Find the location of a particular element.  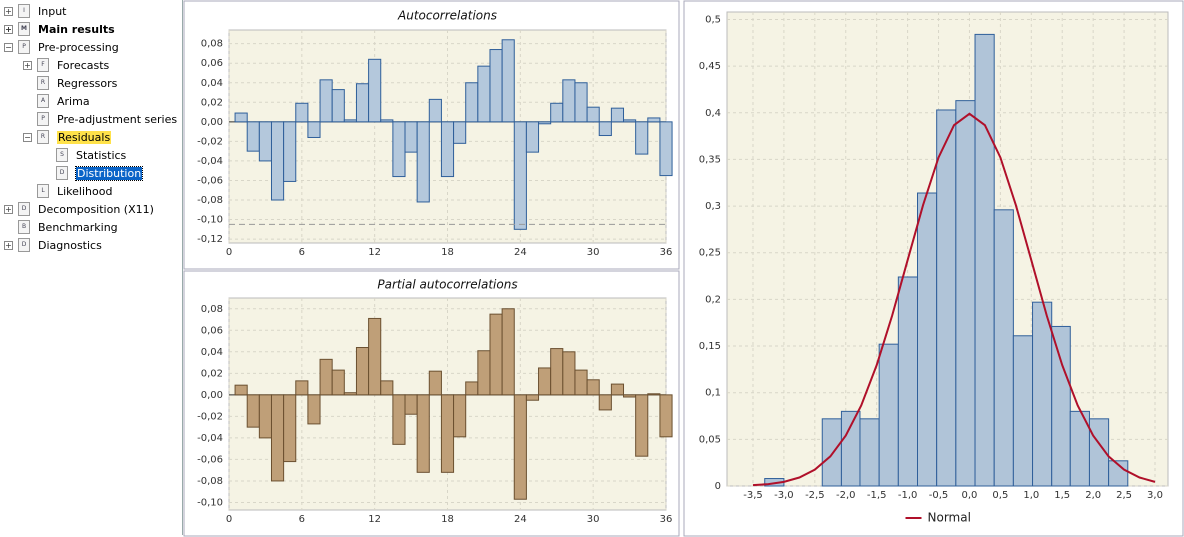

x-tick-label: 0 is located at coordinates (229, 252).